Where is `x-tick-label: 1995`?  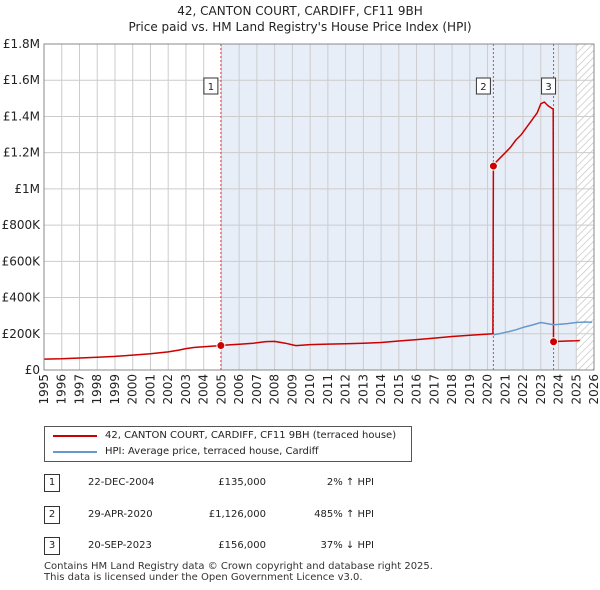 x-tick-label: 1995 is located at coordinates (44, 389).